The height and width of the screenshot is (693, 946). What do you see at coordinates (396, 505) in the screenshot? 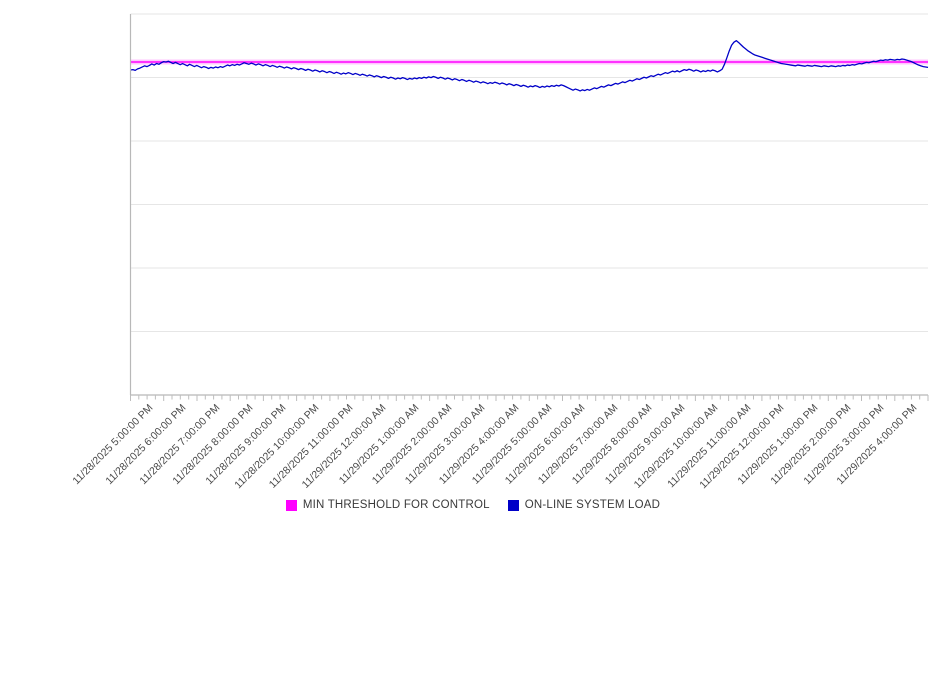
I see `legend-label-min-threshold: MIN THRESHOLD FOR CONTROL` at bounding box center [396, 505].